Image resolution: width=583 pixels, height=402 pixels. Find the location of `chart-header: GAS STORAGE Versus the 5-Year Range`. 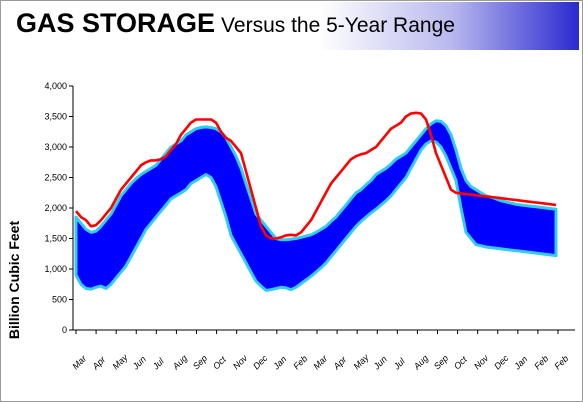

chart-header: GAS STORAGE Versus the 5-Year Range is located at coordinates (290, 26).